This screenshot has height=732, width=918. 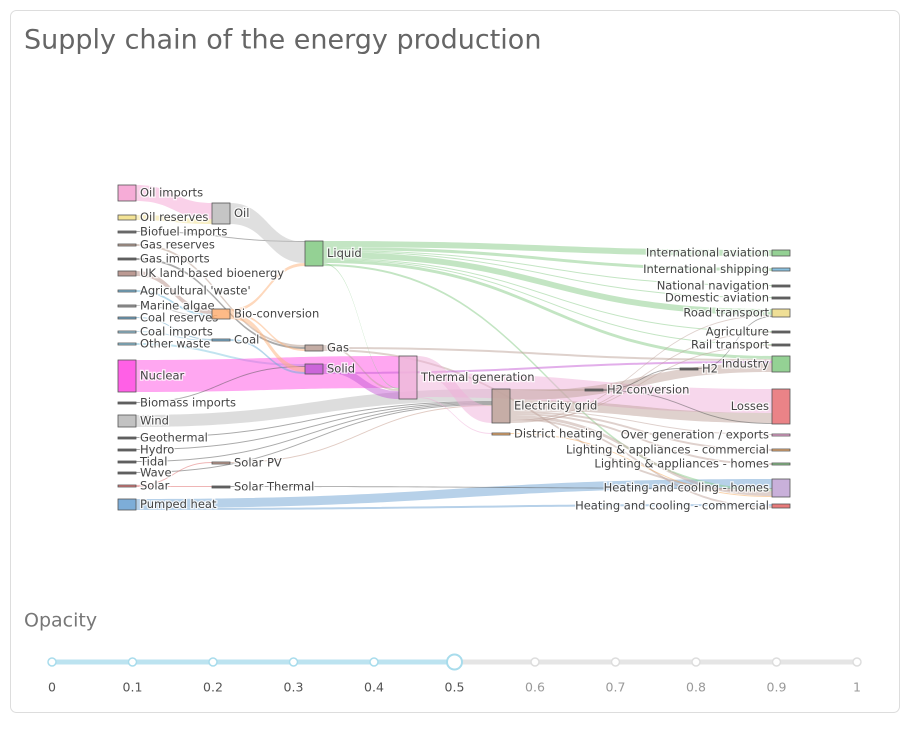 I want to click on node-label: Other waste, so click(x=175, y=344).